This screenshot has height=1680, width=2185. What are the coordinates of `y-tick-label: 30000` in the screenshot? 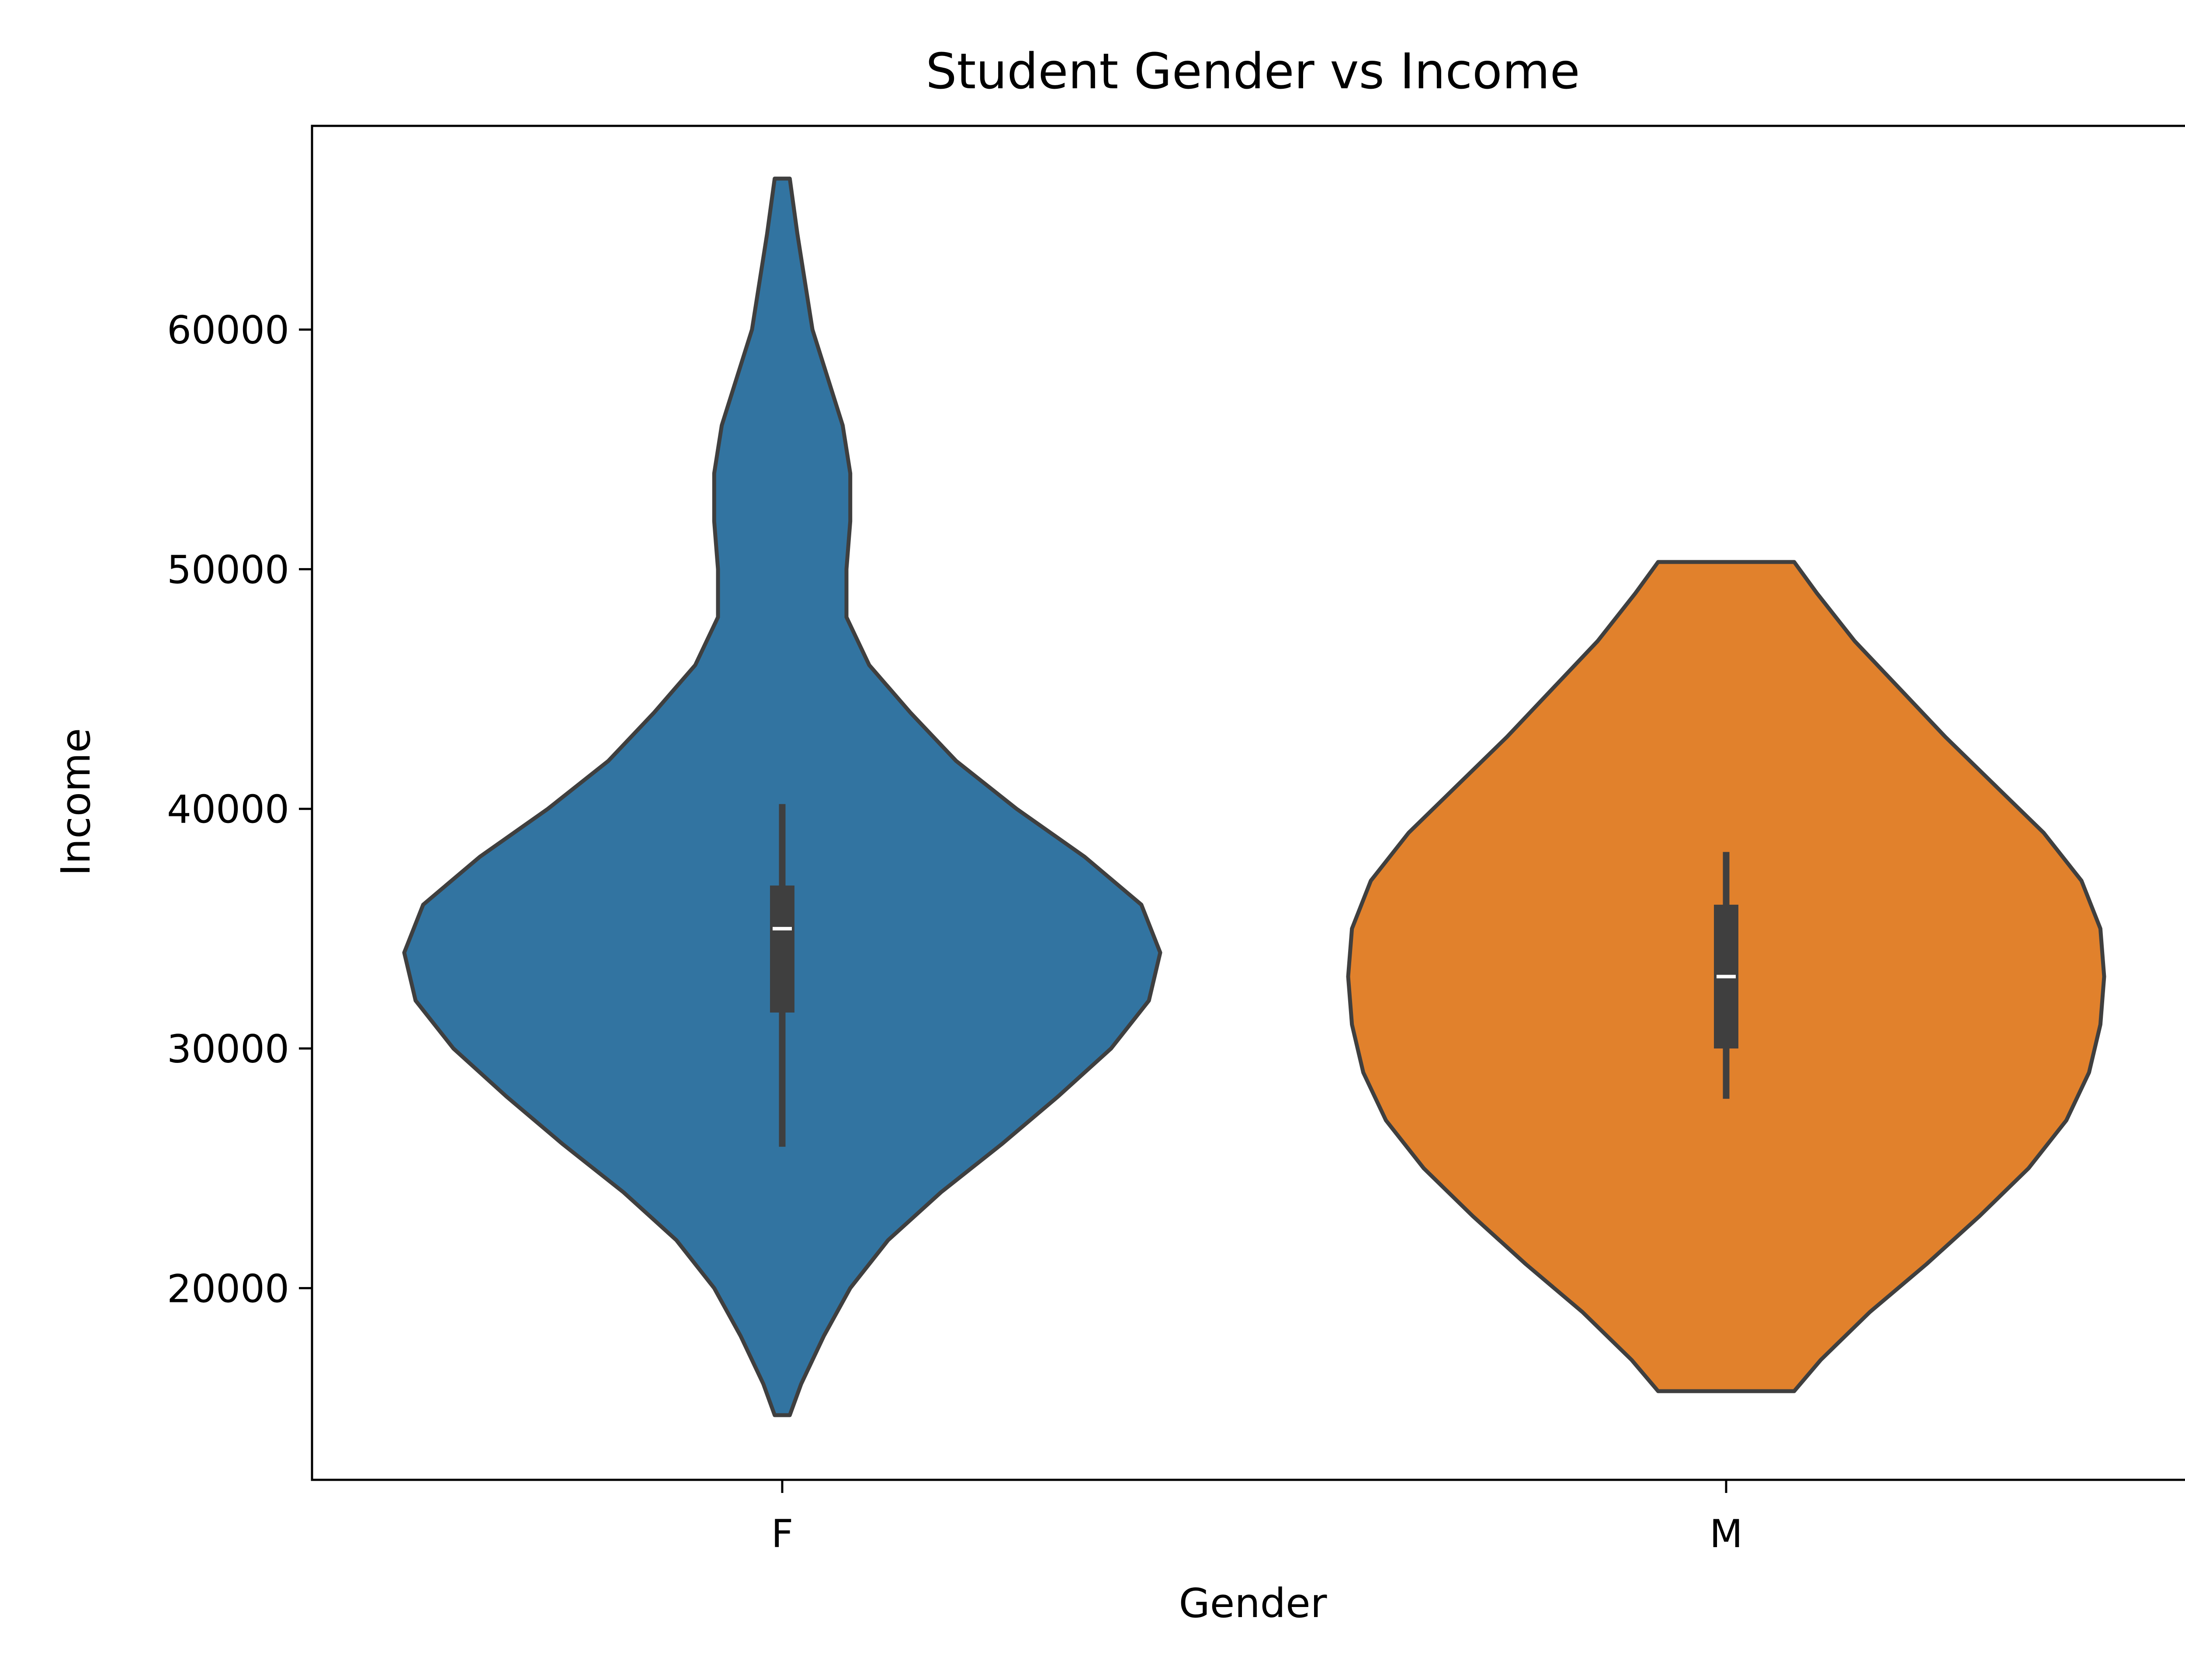 It's located at (228, 1049).